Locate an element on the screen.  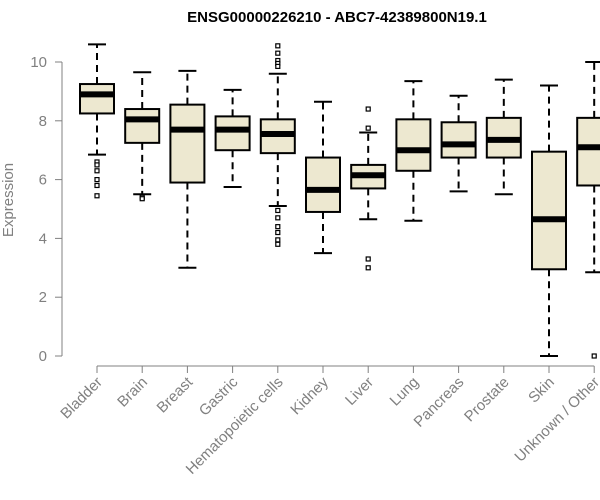
y-tick-label: 10 is located at coordinates (38, 62).